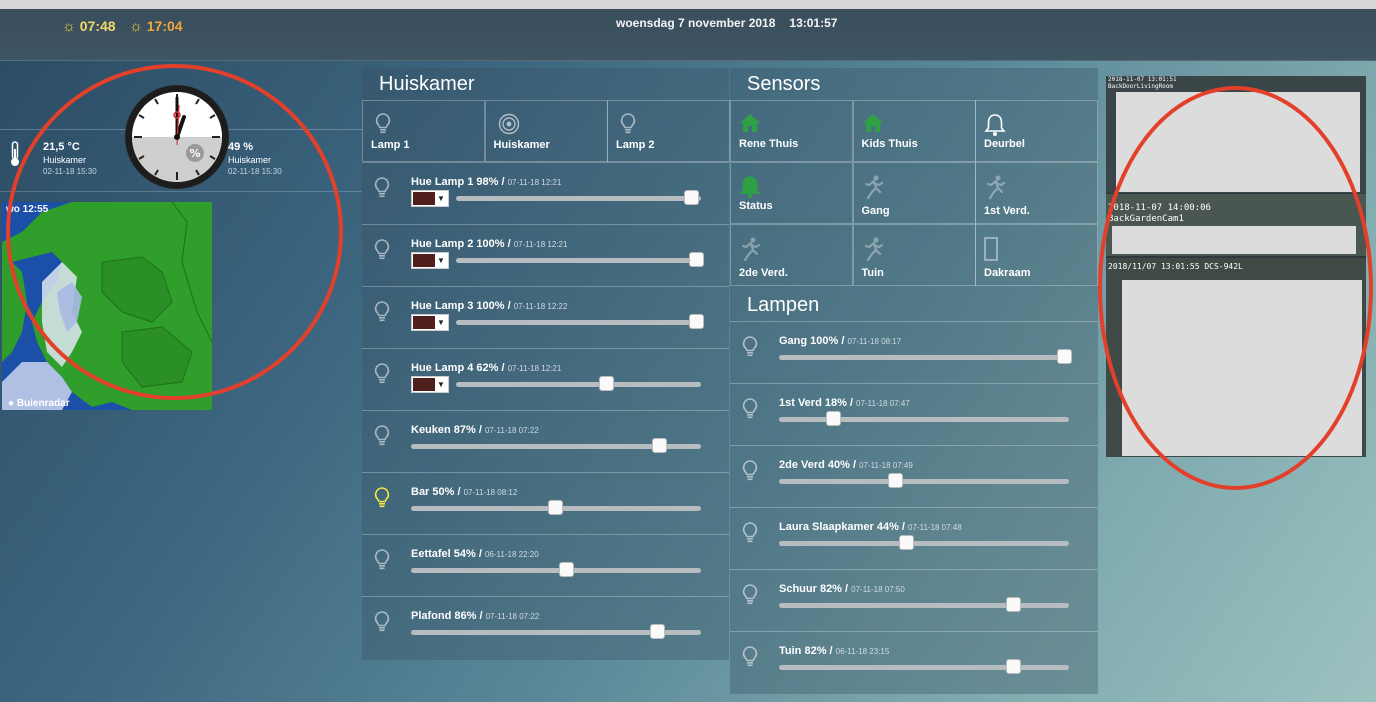 The width and height of the screenshot is (1376, 702). Describe the element at coordinates (1007, 211) in the screenshot. I see `sensor-label: 1st Verd.` at that location.